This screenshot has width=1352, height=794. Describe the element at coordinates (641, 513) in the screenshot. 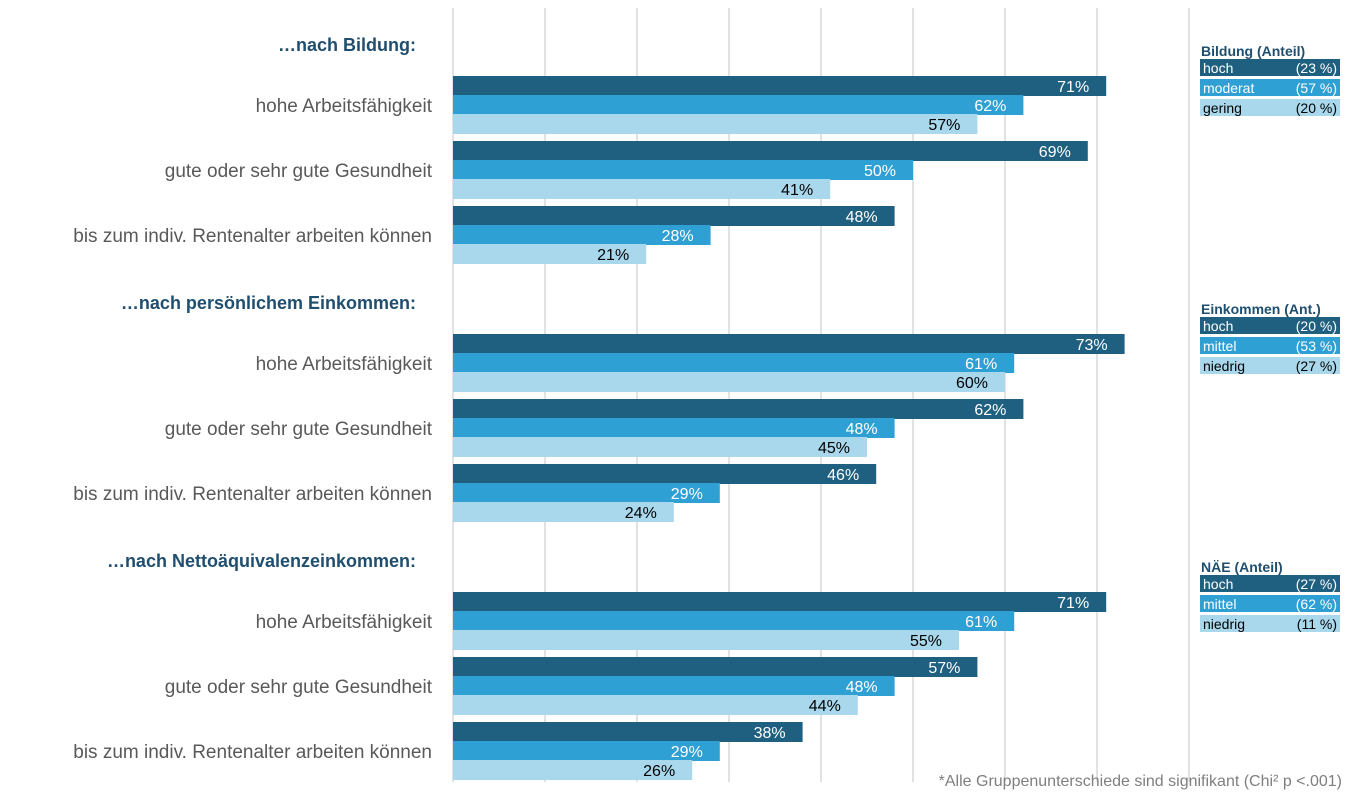

I see `data-label: 24%` at that location.